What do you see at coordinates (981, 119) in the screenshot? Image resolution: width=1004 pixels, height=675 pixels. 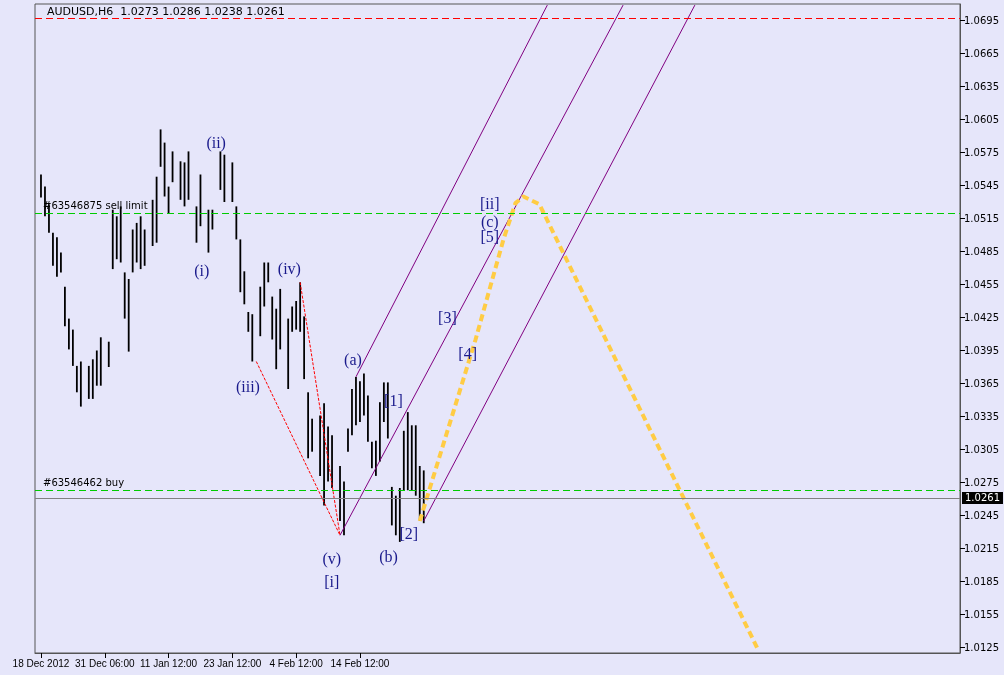 I see `y-tick-label: 1.0605` at bounding box center [981, 119].